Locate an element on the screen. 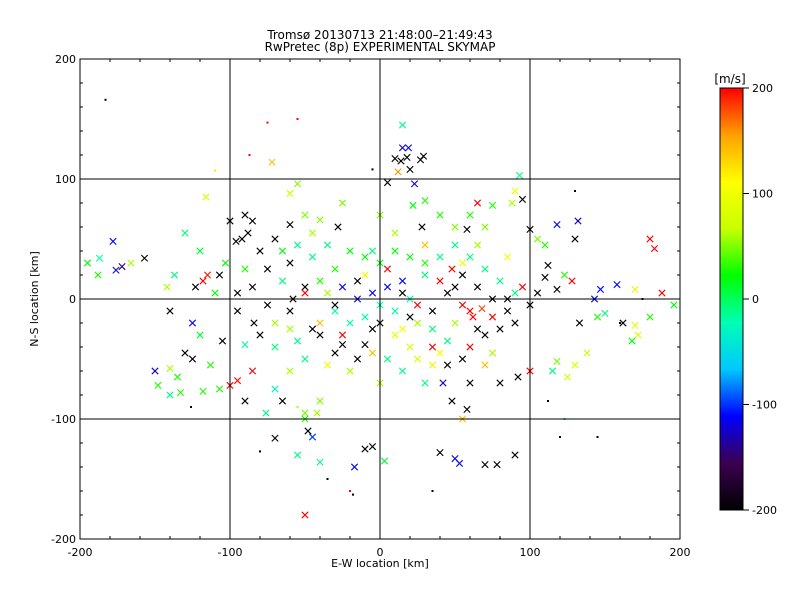  y-tick-label: 200 is located at coordinates (65, 59).